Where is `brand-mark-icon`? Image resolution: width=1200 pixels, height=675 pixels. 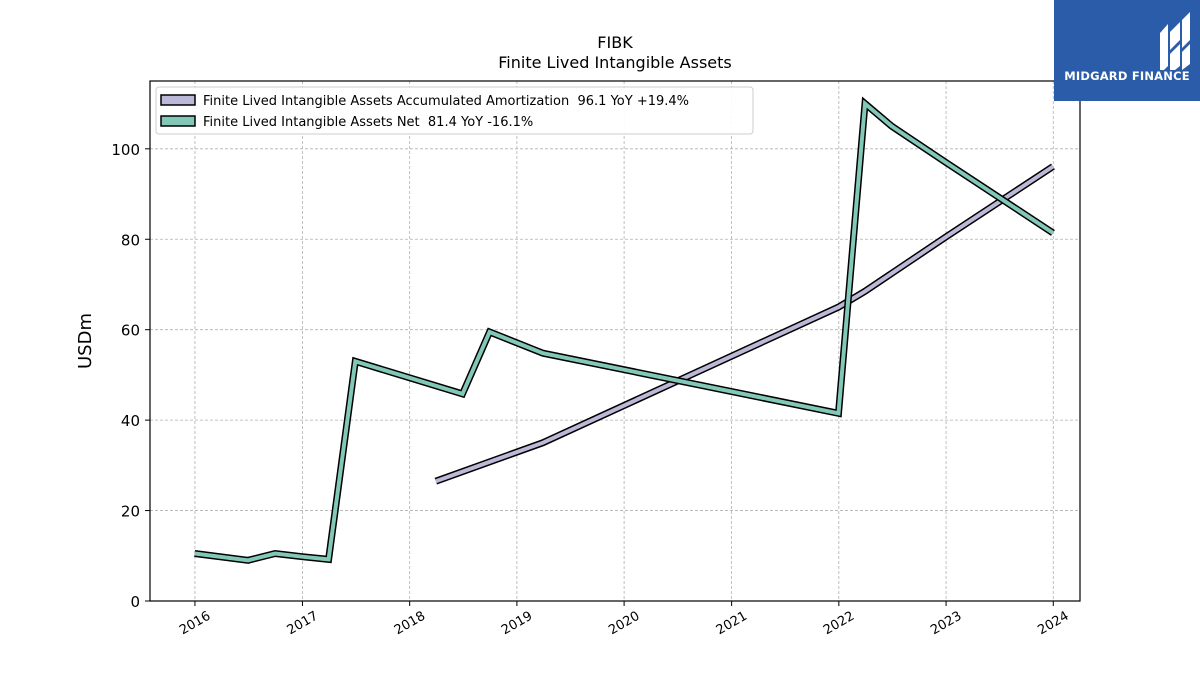 brand-mark-icon is located at coordinates (1175, 41).